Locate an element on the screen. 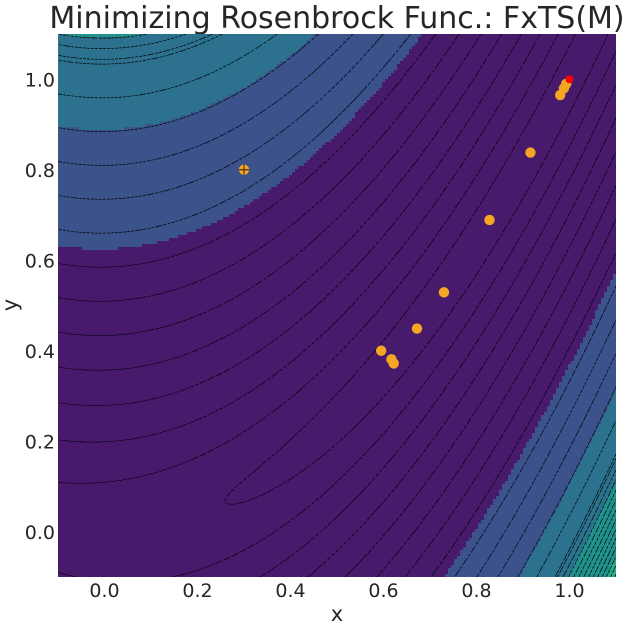 This screenshot has height=626, width=635. x-tick-label: 0.6 is located at coordinates (383, 591).